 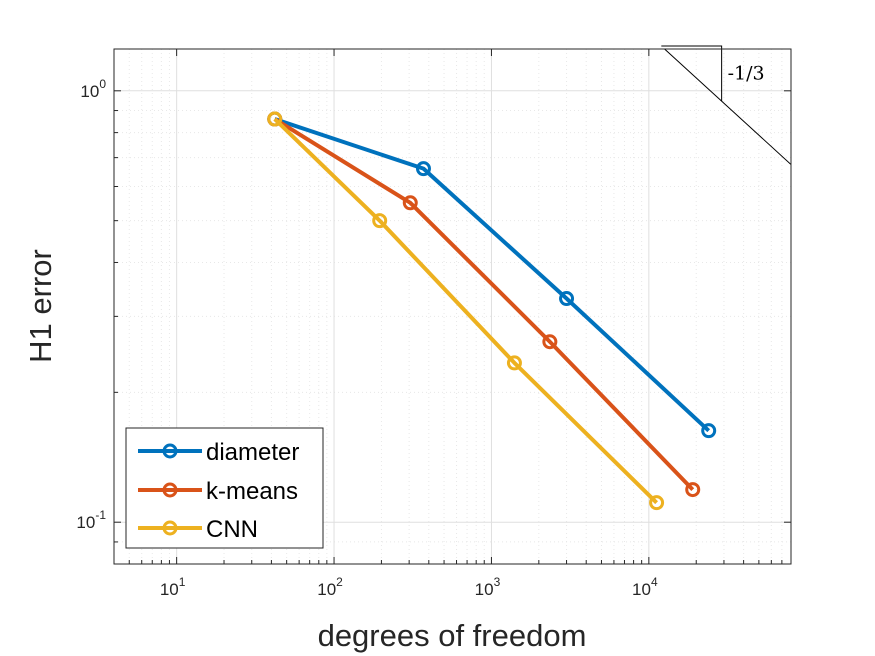 I want to click on slope-reference-line, so click(x=727, y=107).